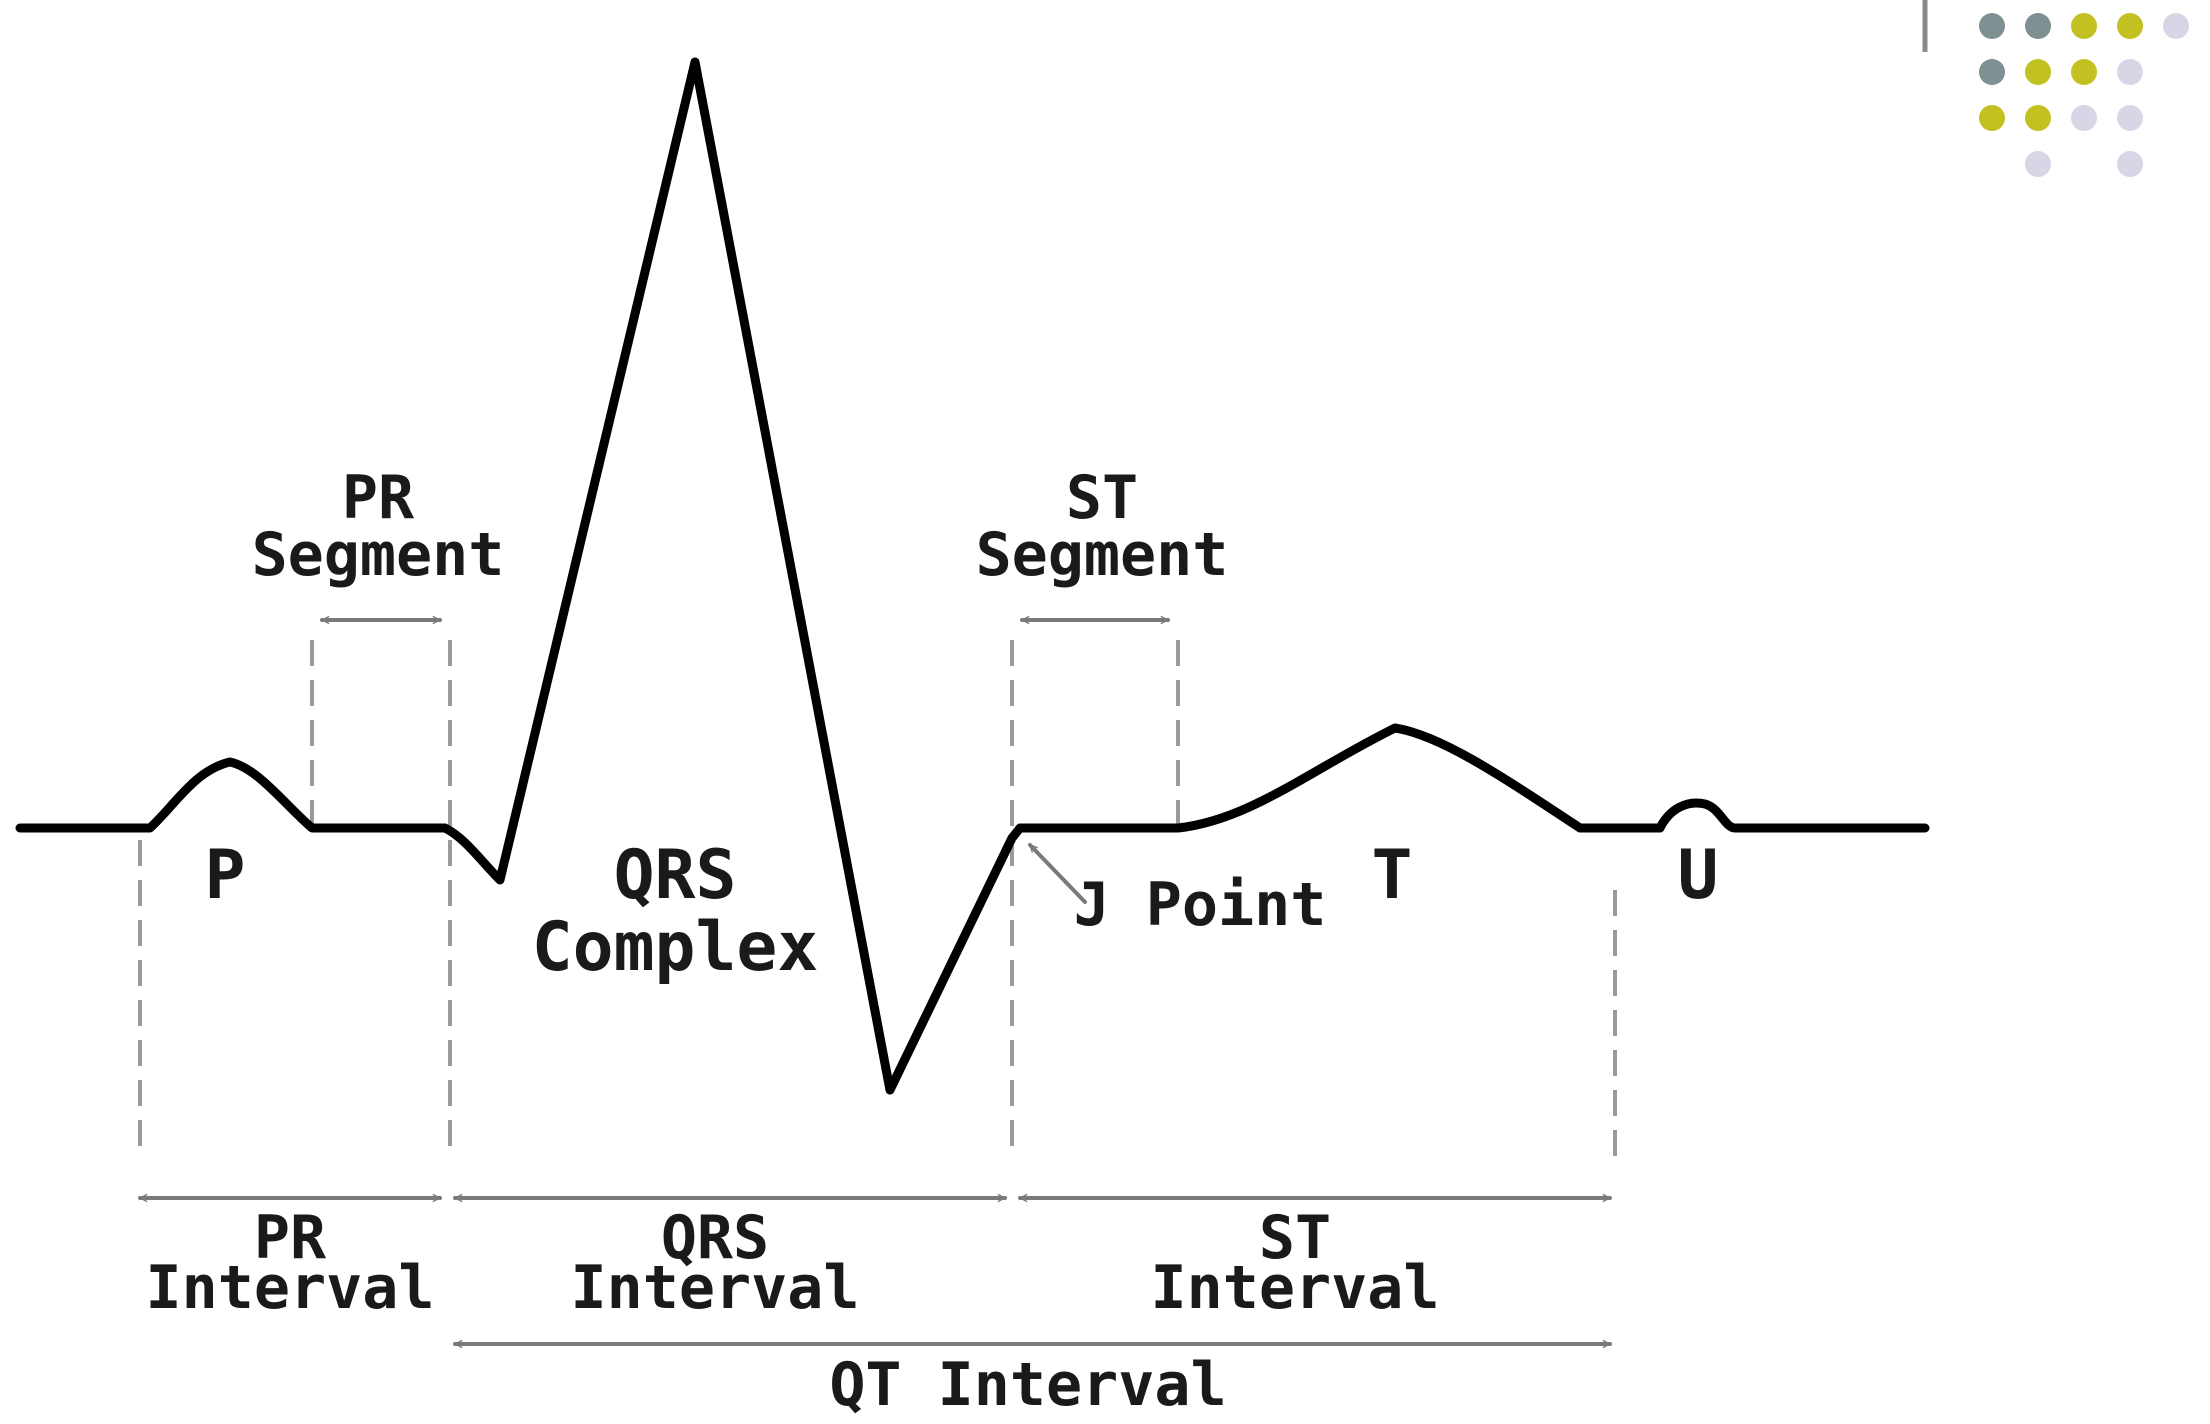 Image resolution: width=2210 pixels, height=1424 pixels. What do you see at coordinates (378, 555) in the screenshot?
I see `pr-segment-label-line2: Segment` at bounding box center [378, 555].